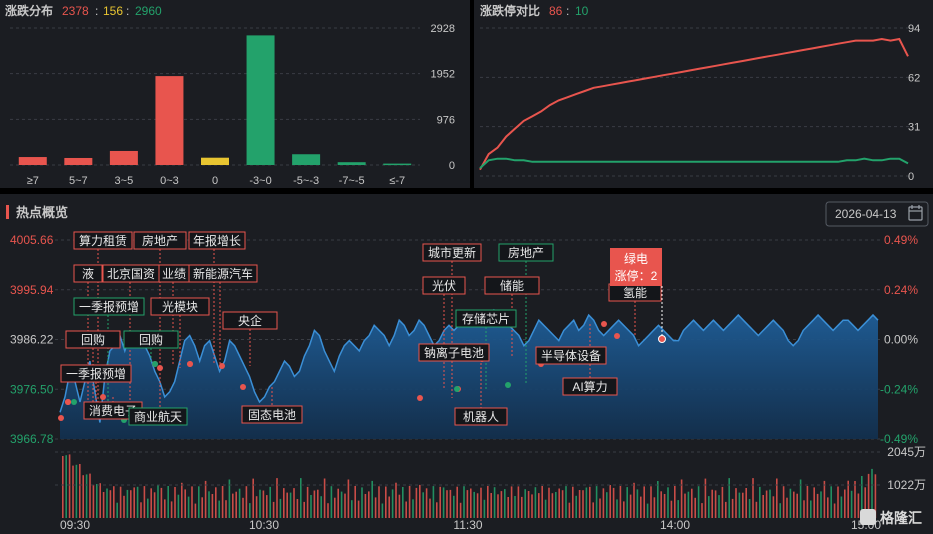 The width and height of the screenshot is (933, 534). I want to click on ratio-y-tick: 31, so click(914, 128).